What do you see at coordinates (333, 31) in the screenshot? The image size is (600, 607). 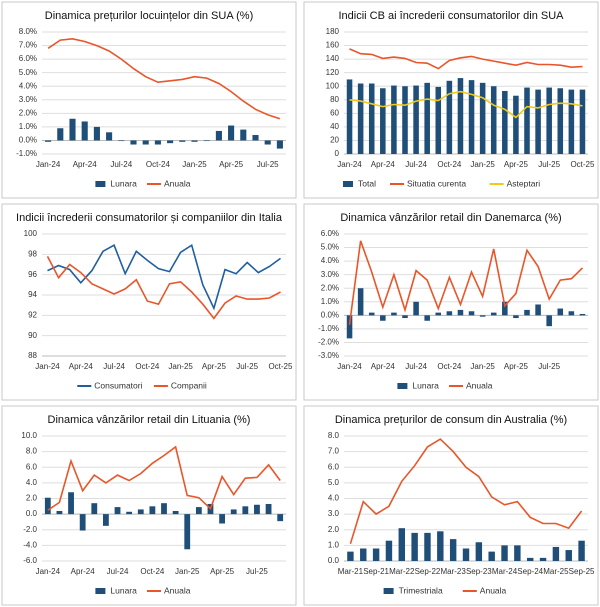 I see `y-tick-label: 180` at bounding box center [333, 31].